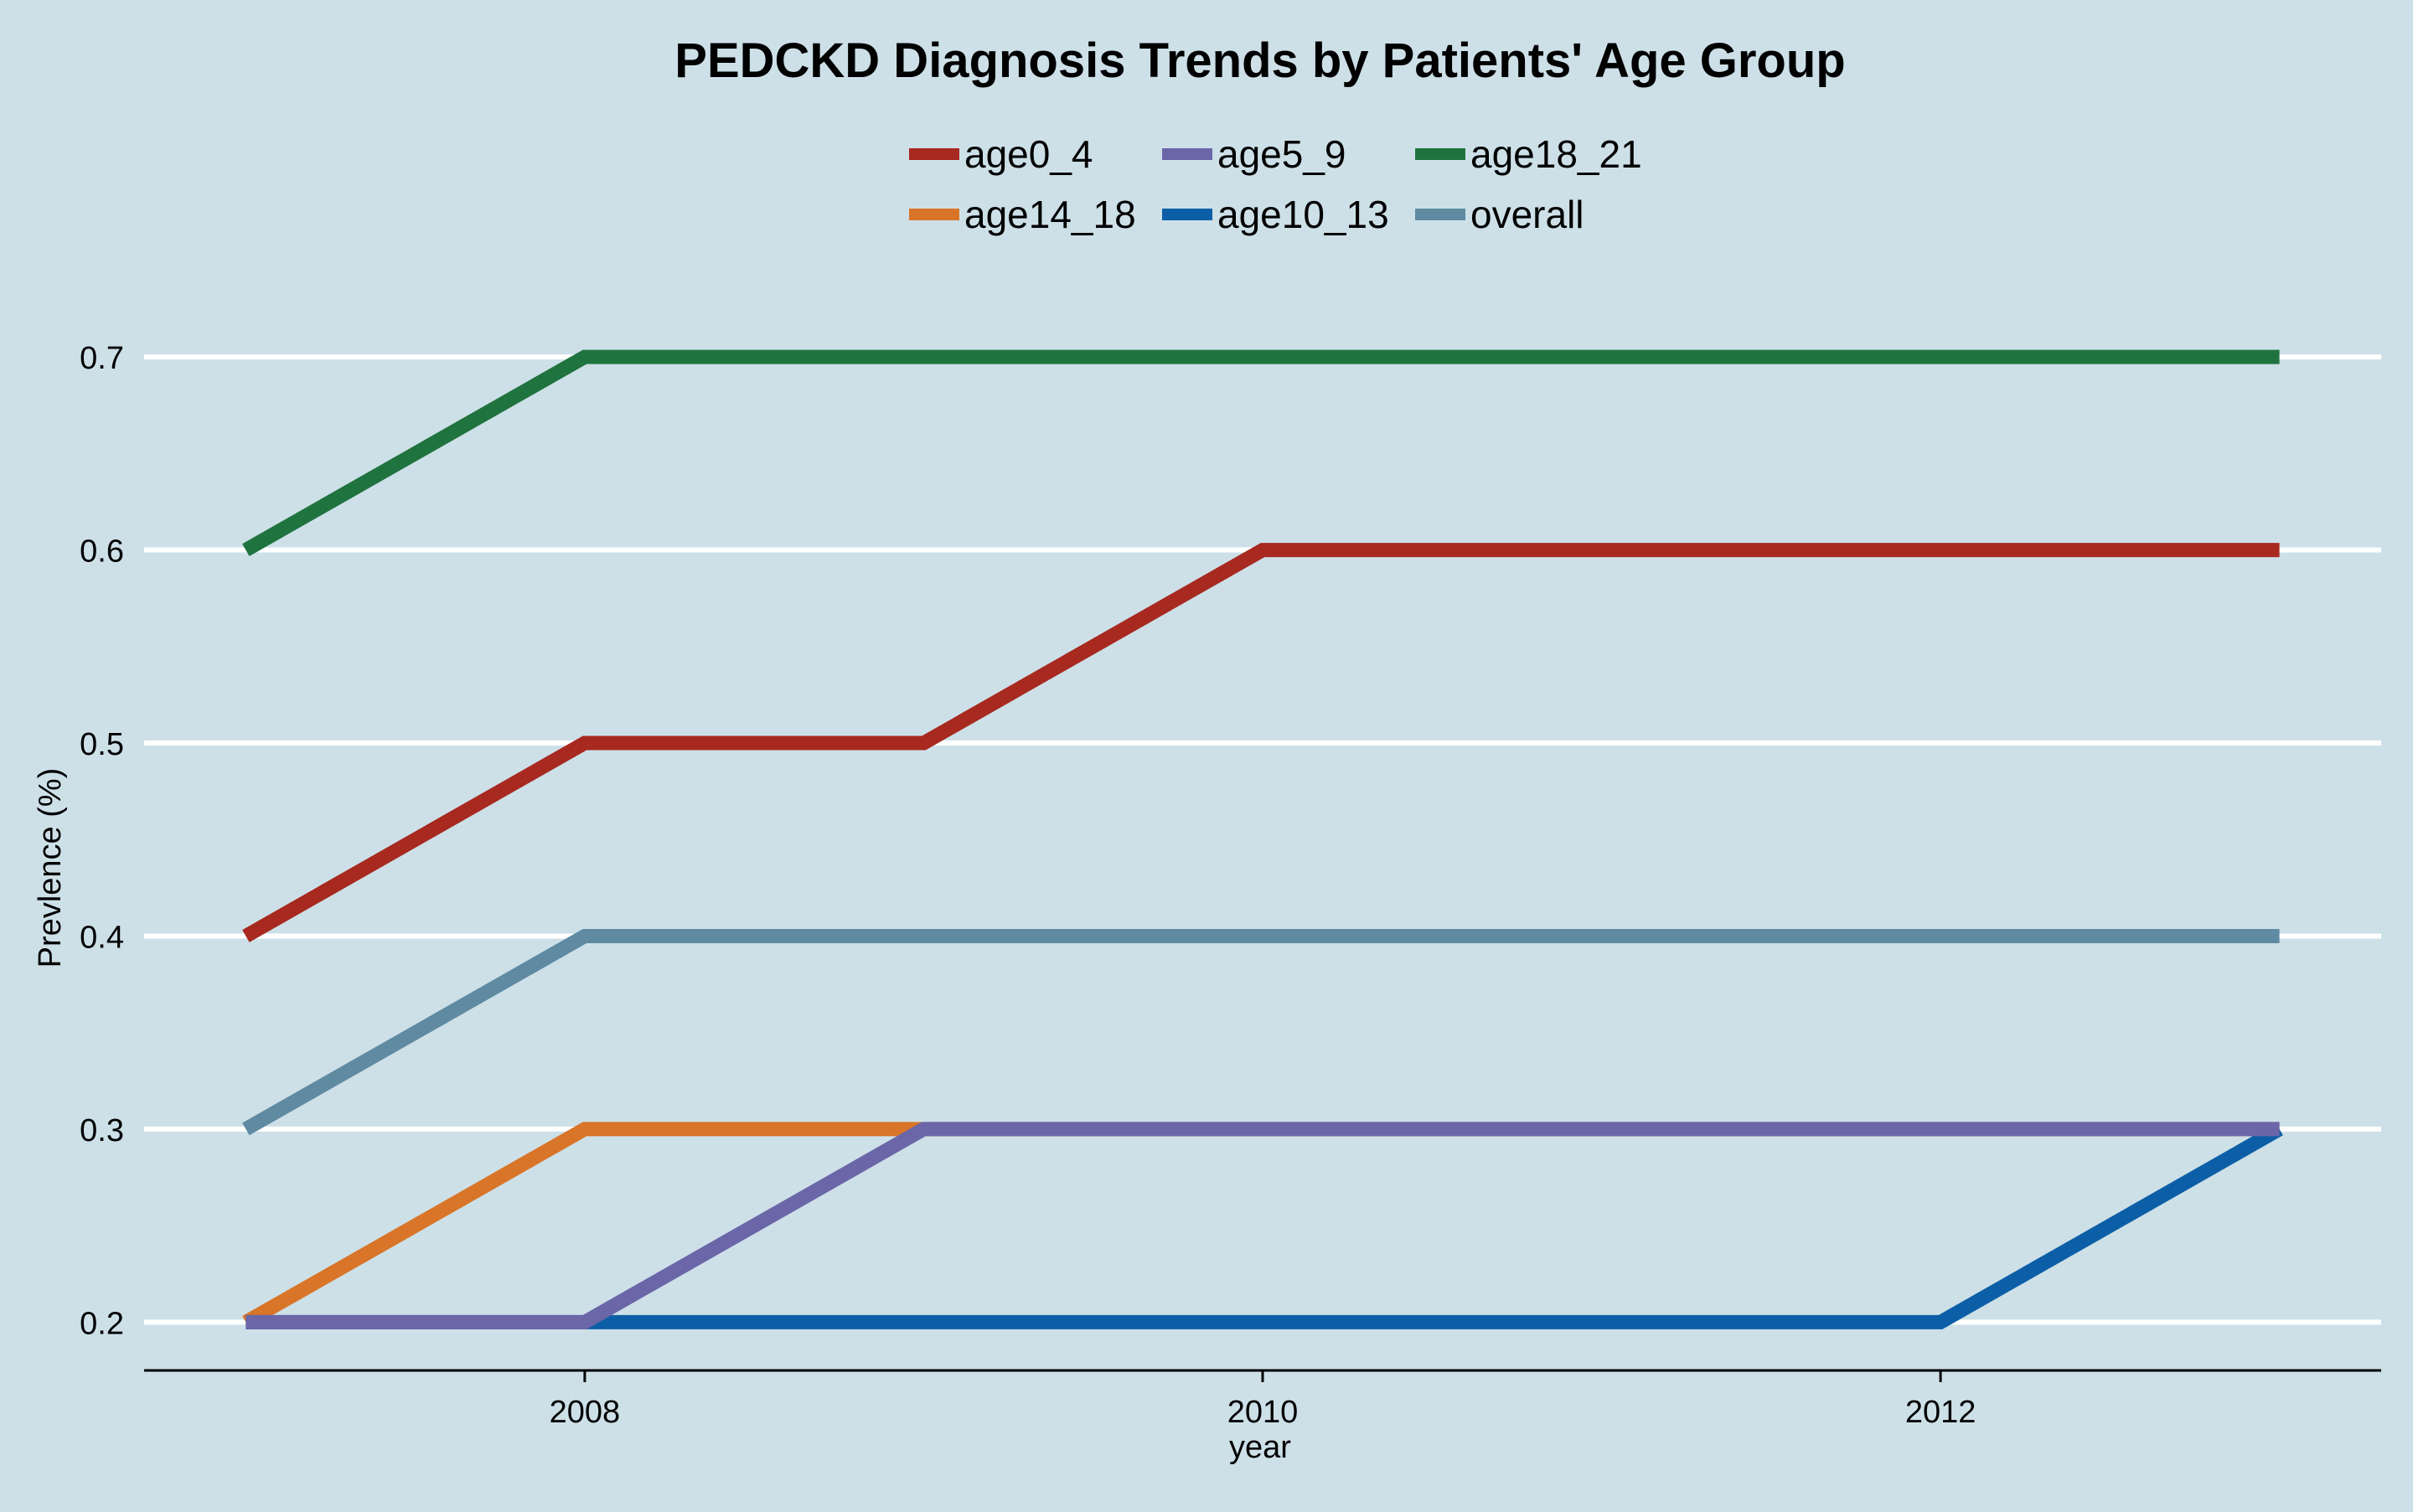  What do you see at coordinates (102, 358) in the screenshot?
I see `y-tick-label-5: 0.7` at bounding box center [102, 358].